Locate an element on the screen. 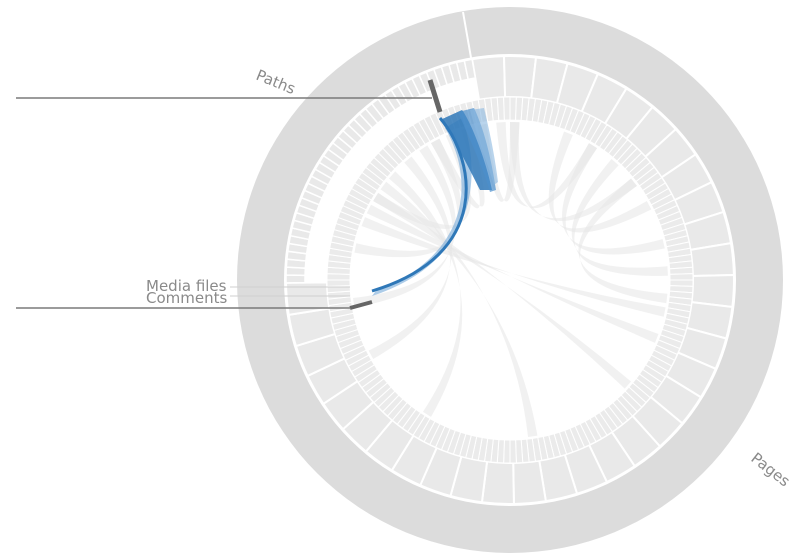 The width and height of the screenshot is (802, 555). pages-label: Pages is located at coordinates (771, 469).